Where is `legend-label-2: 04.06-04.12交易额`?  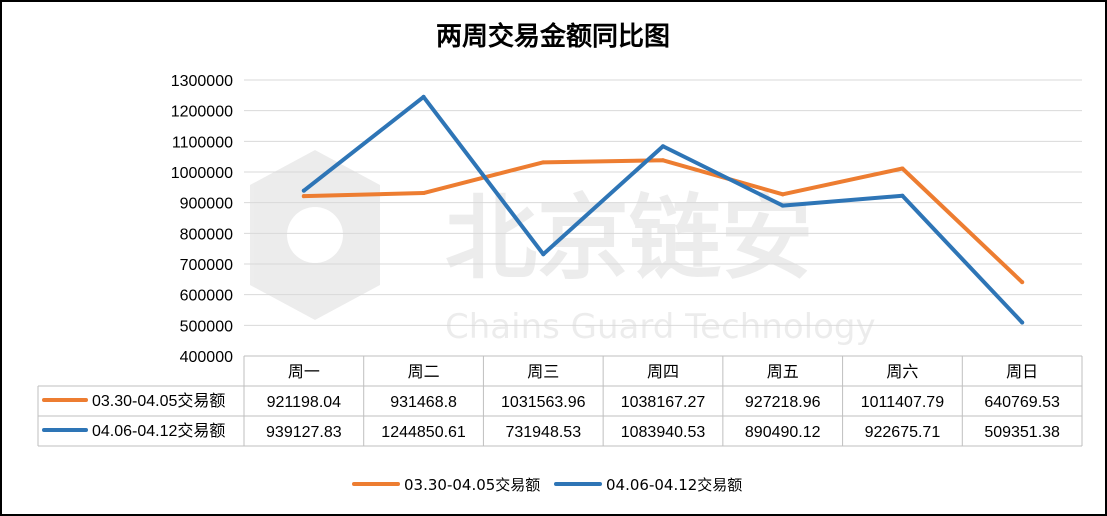 legend-label-2: 04.06-04.12交易额 is located at coordinates (674, 485).